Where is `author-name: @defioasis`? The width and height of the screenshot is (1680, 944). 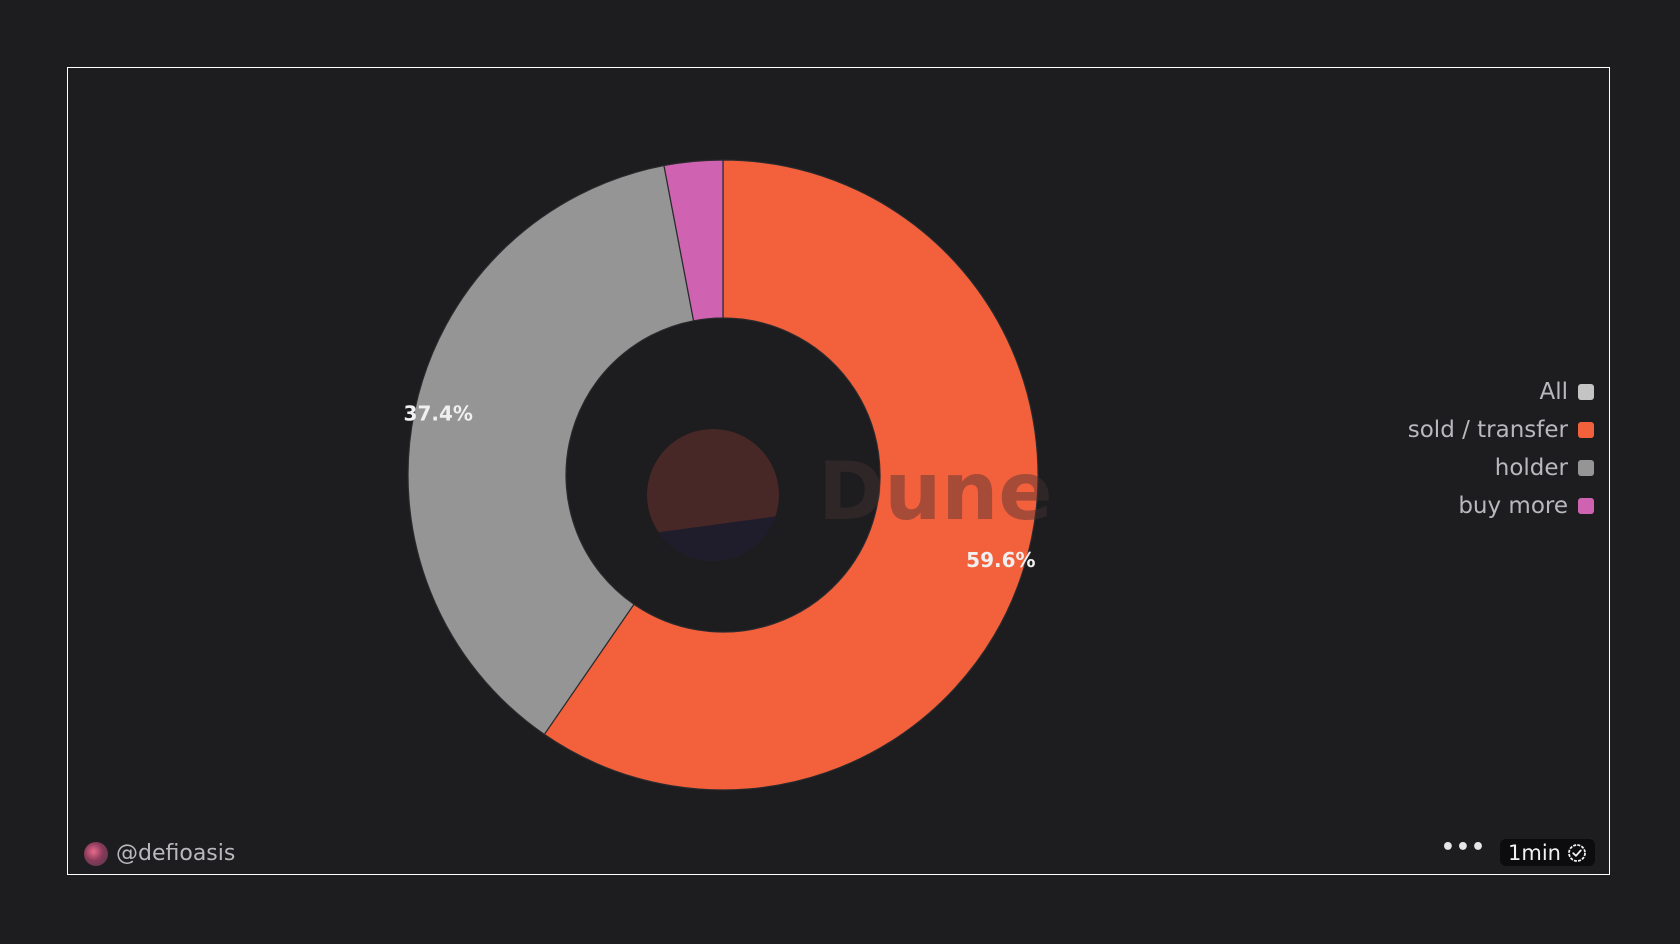 author-name: @defioasis is located at coordinates (176, 853).